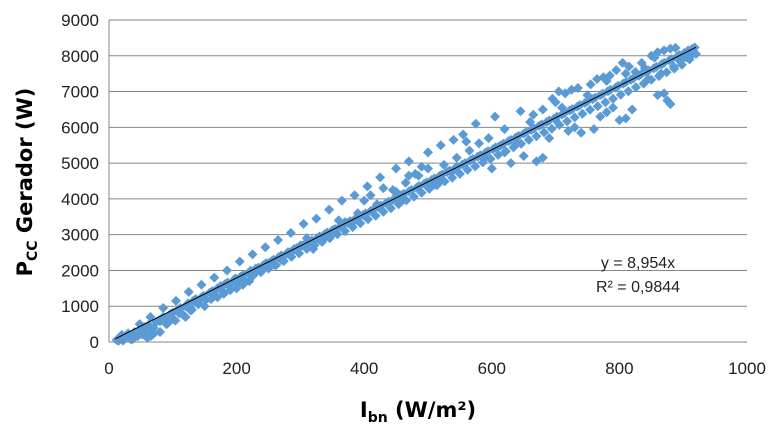  Describe the element at coordinates (80, 199) in the screenshot. I see `y-tick-label: 4000` at that location.